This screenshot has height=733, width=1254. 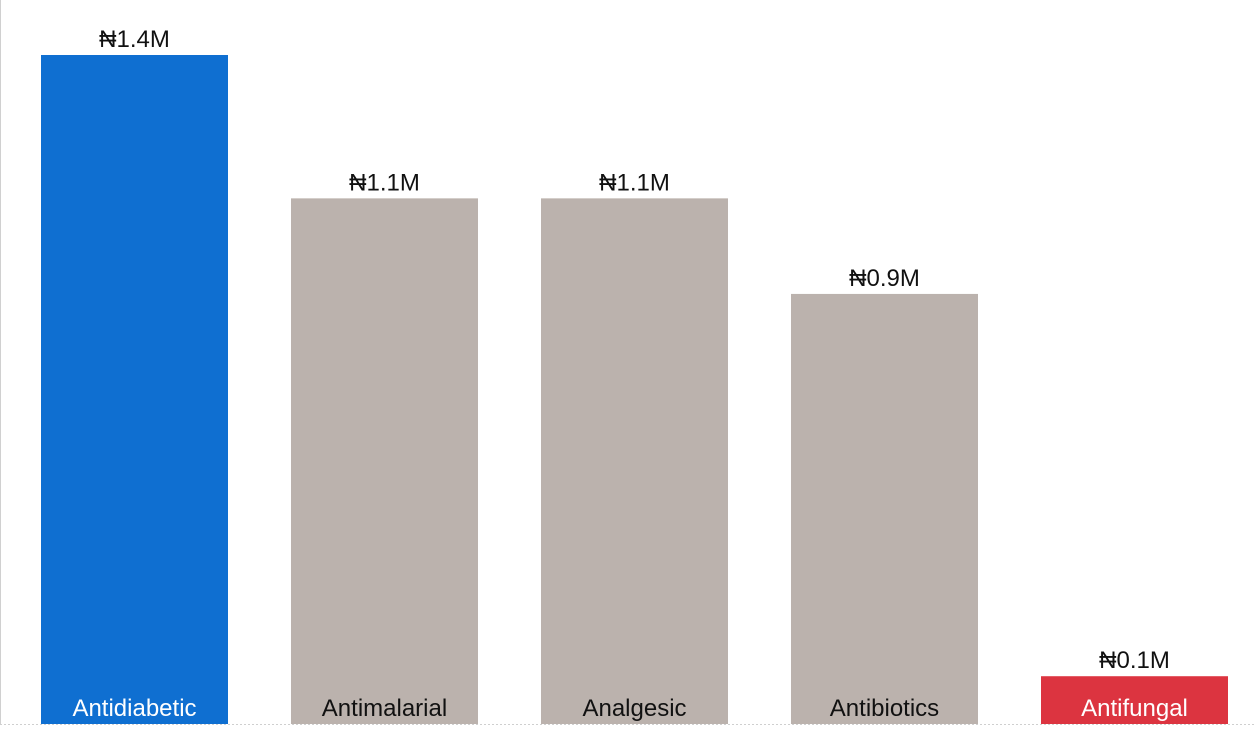 I want to click on category-label-analgesic: Analgesic, so click(x=634, y=708).